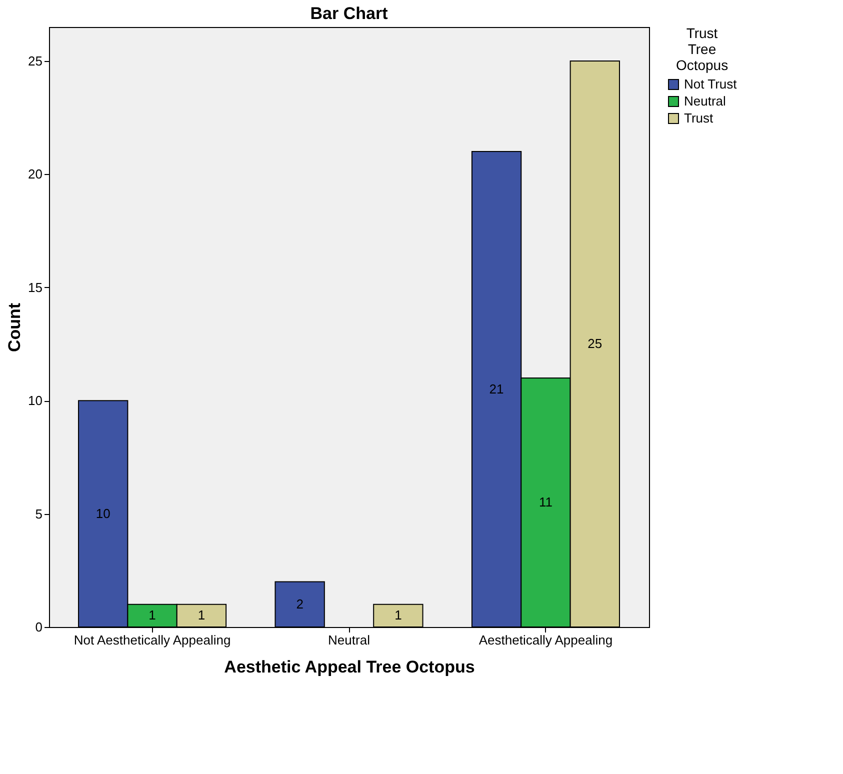 This screenshot has height=774, width=843. I want to click on legend-label: Trust, so click(699, 118).